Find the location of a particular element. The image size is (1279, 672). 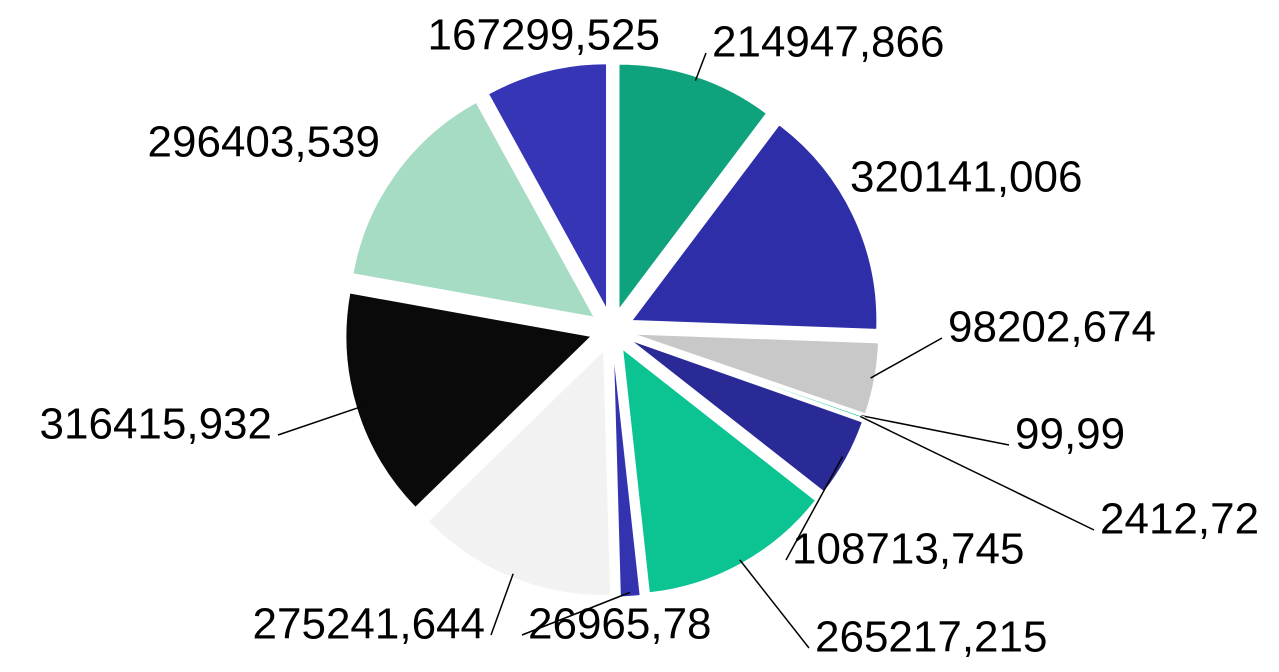

data-label: 296403,539 is located at coordinates (264, 142).